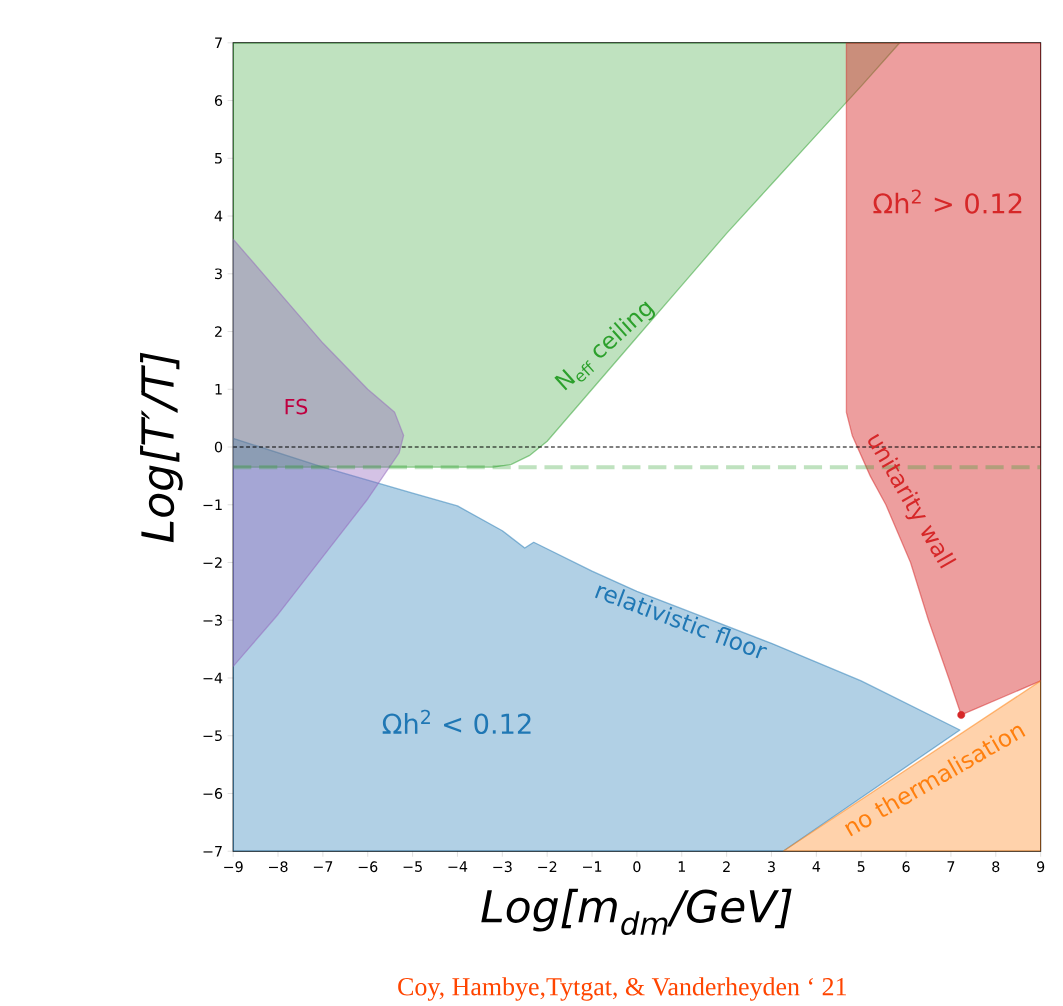 The image size is (1063, 1006). What do you see at coordinates (213, 793) in the screenshot?
I see `y-tick-label: −6` at bounding box center [213, 793].